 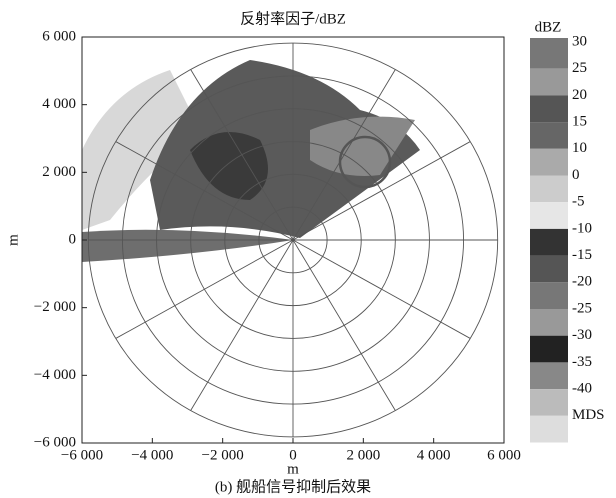 What do you see at coordinates (576, 175) in the screenshot?
I see `colorbar-label: 0` at bounding box center [576, 175].